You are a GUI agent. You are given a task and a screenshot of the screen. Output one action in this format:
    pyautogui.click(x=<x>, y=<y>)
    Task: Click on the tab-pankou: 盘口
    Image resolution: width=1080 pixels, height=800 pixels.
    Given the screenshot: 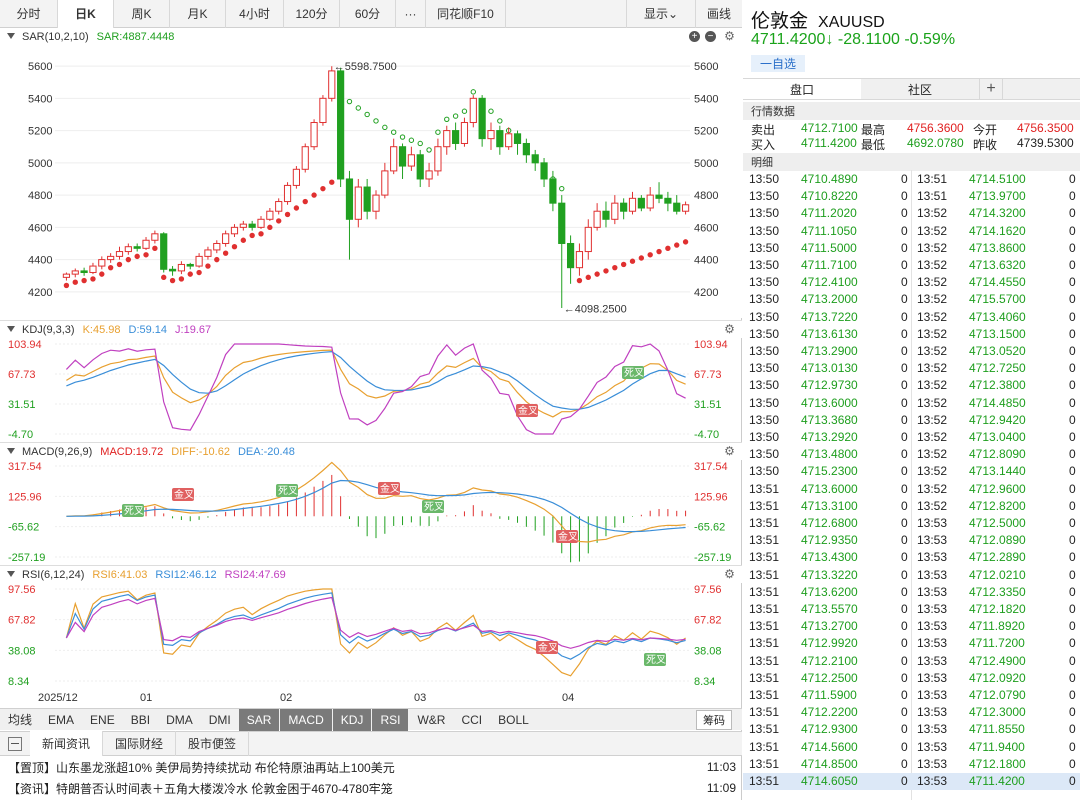 What is the action you would take?
    pyautogui.click(x=802, y=89)
    